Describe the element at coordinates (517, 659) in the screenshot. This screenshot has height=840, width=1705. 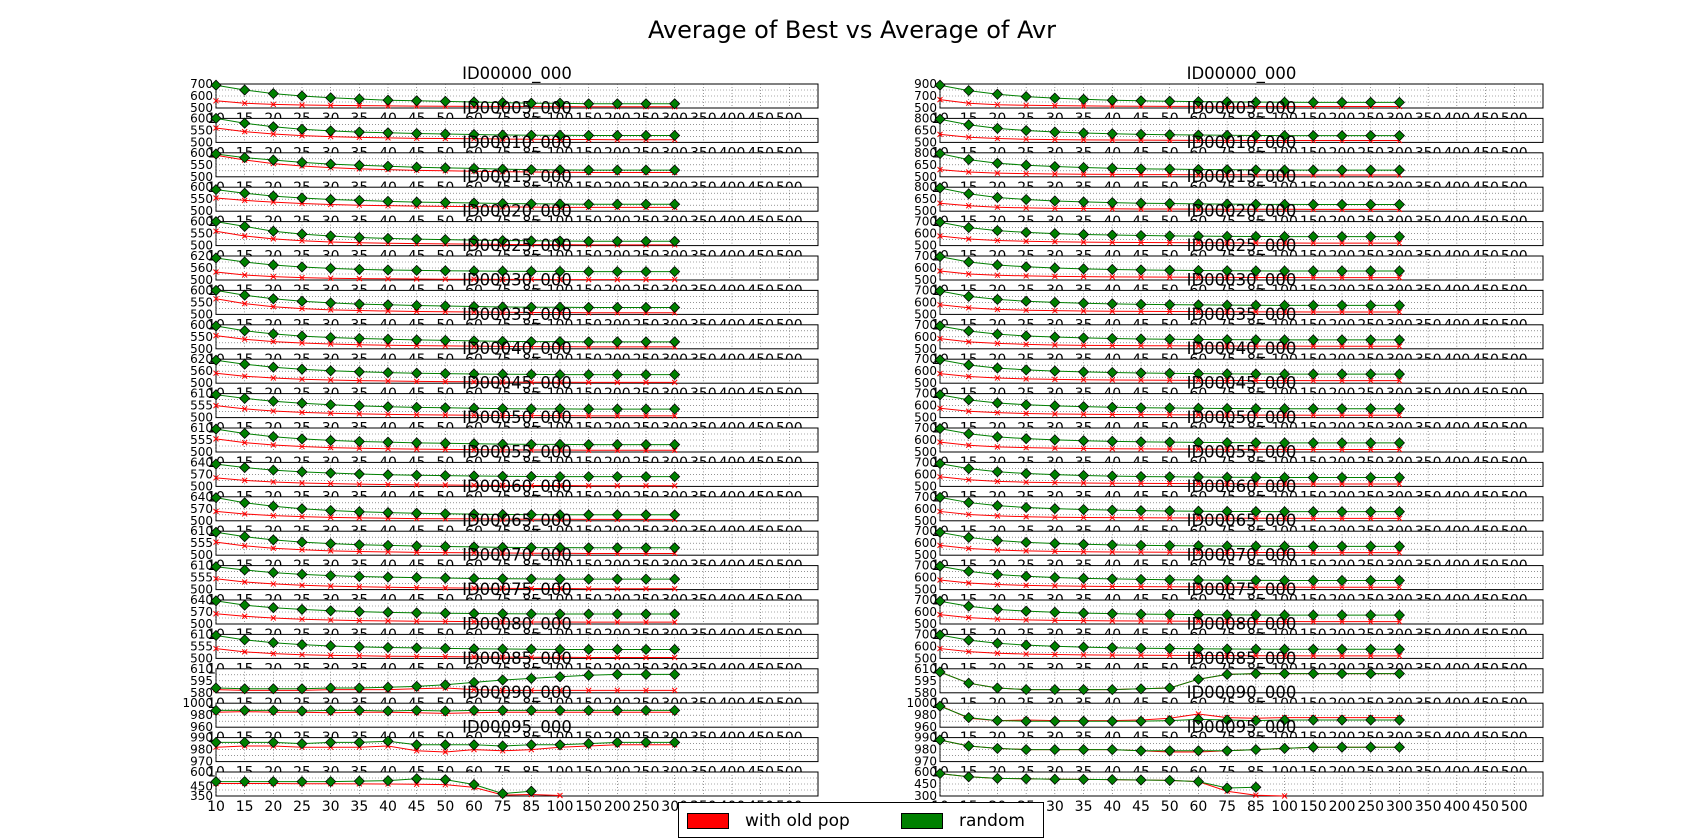
I see `subplot-title: ID00085_000` at that location.